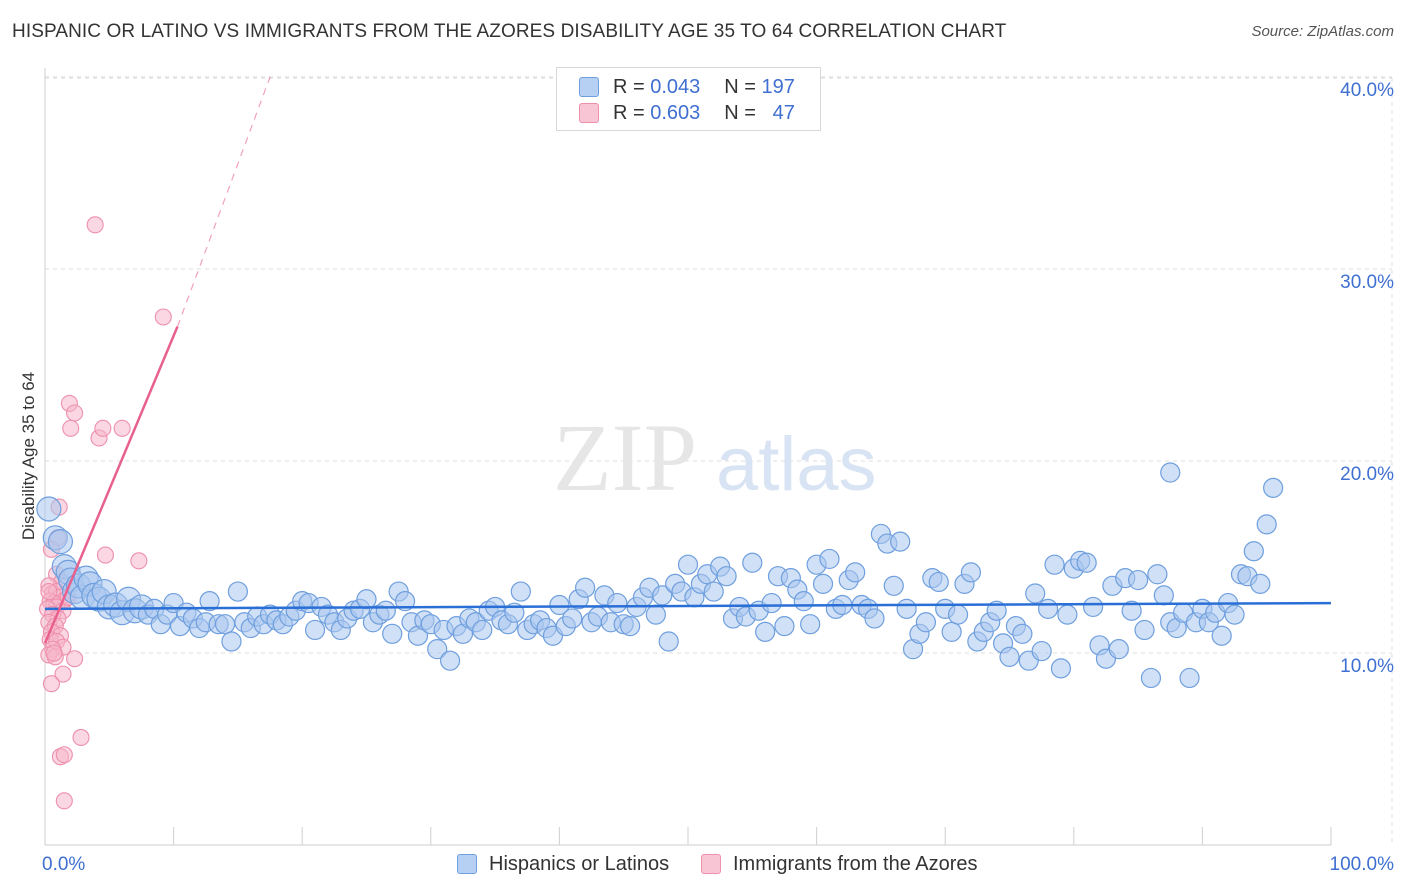  Describe the element at coordinates (467, 864) in the screenshot. I see `bottom-legend-swatch-blue` at that location.